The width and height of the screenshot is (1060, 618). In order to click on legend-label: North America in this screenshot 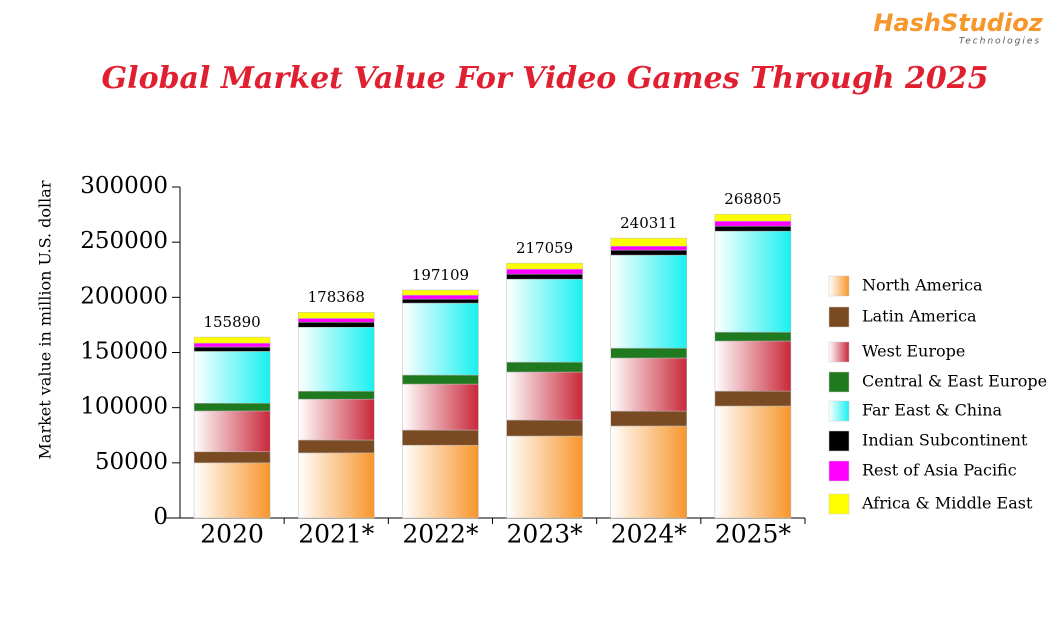, I will do `click(922, 285)`.